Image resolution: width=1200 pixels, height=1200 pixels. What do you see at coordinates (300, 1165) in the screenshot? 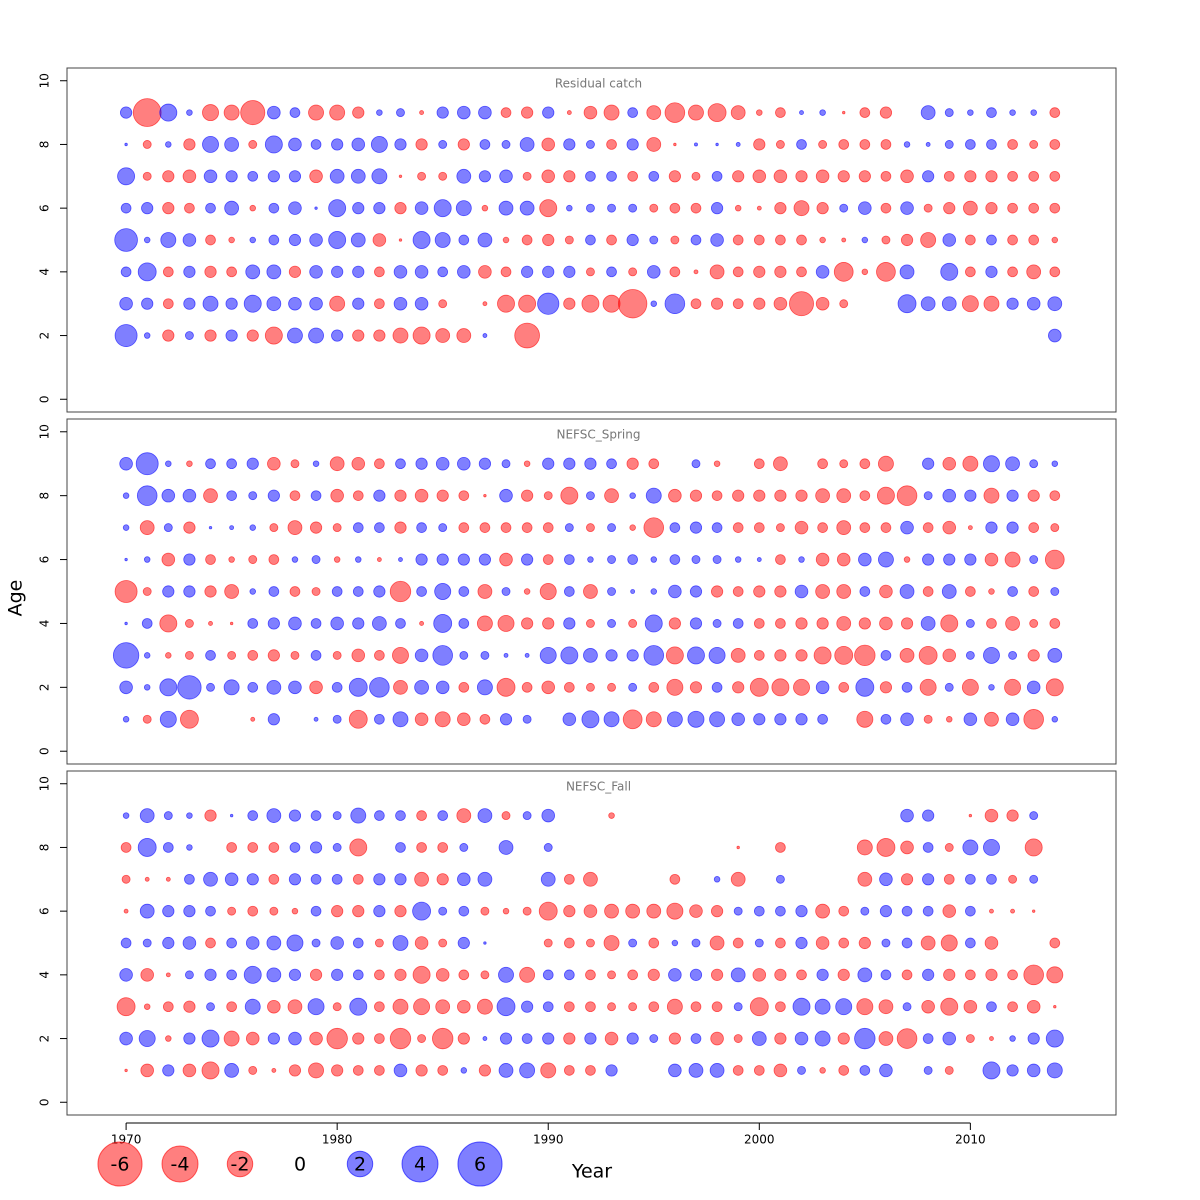
I see `legend-label: 0` at bounding box center [300, 1165].